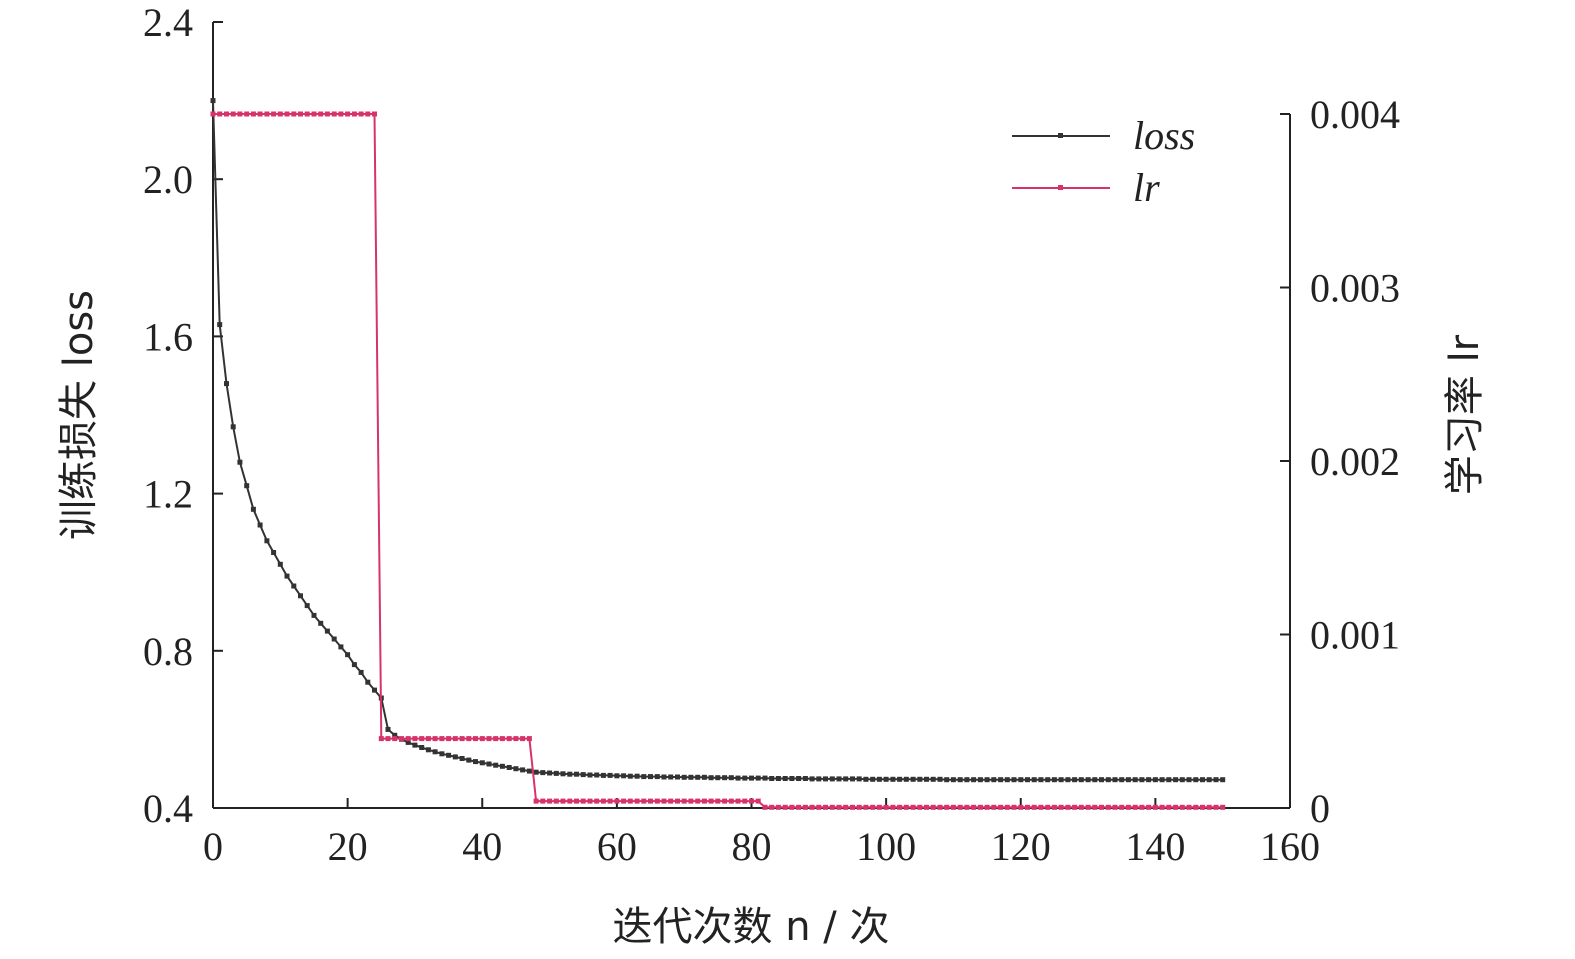 This screenshot has height=959, width=1575. I want to click on legend-loss-label: loss, so click(1164, 135).